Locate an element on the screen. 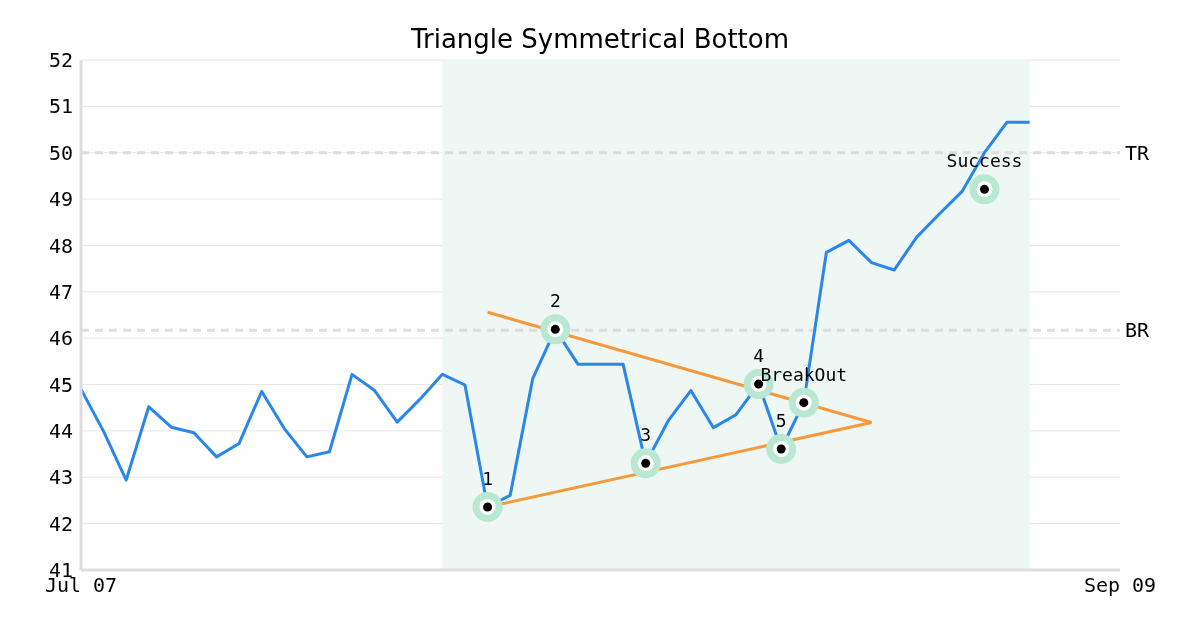  y-tick-label: 51 is located at coordinates (60, 106).